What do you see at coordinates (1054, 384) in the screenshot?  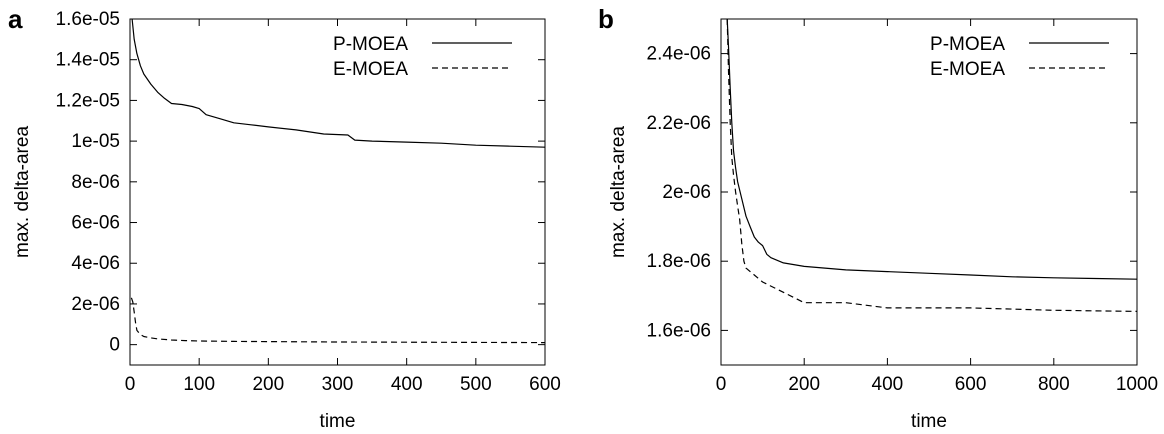 I see `x-tick-label: 800` at bounding box center [1054, 384].